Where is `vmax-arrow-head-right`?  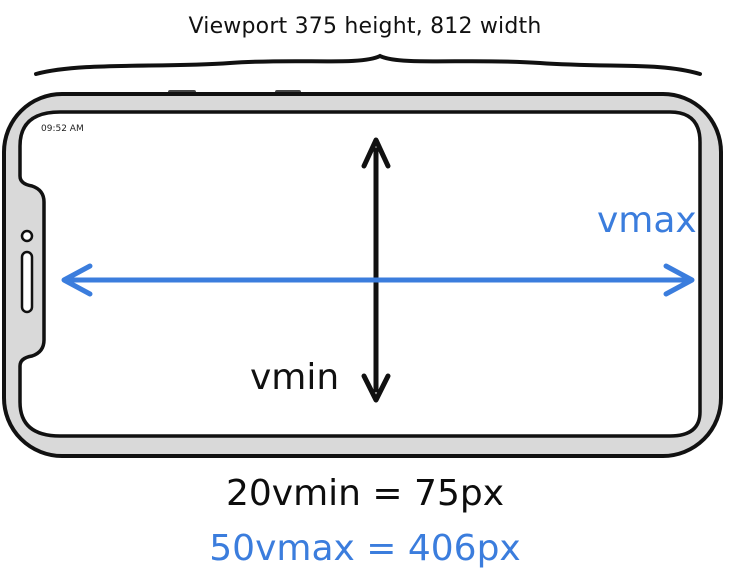 vmax-arrow-head-right is located at coordinates (679, 280).